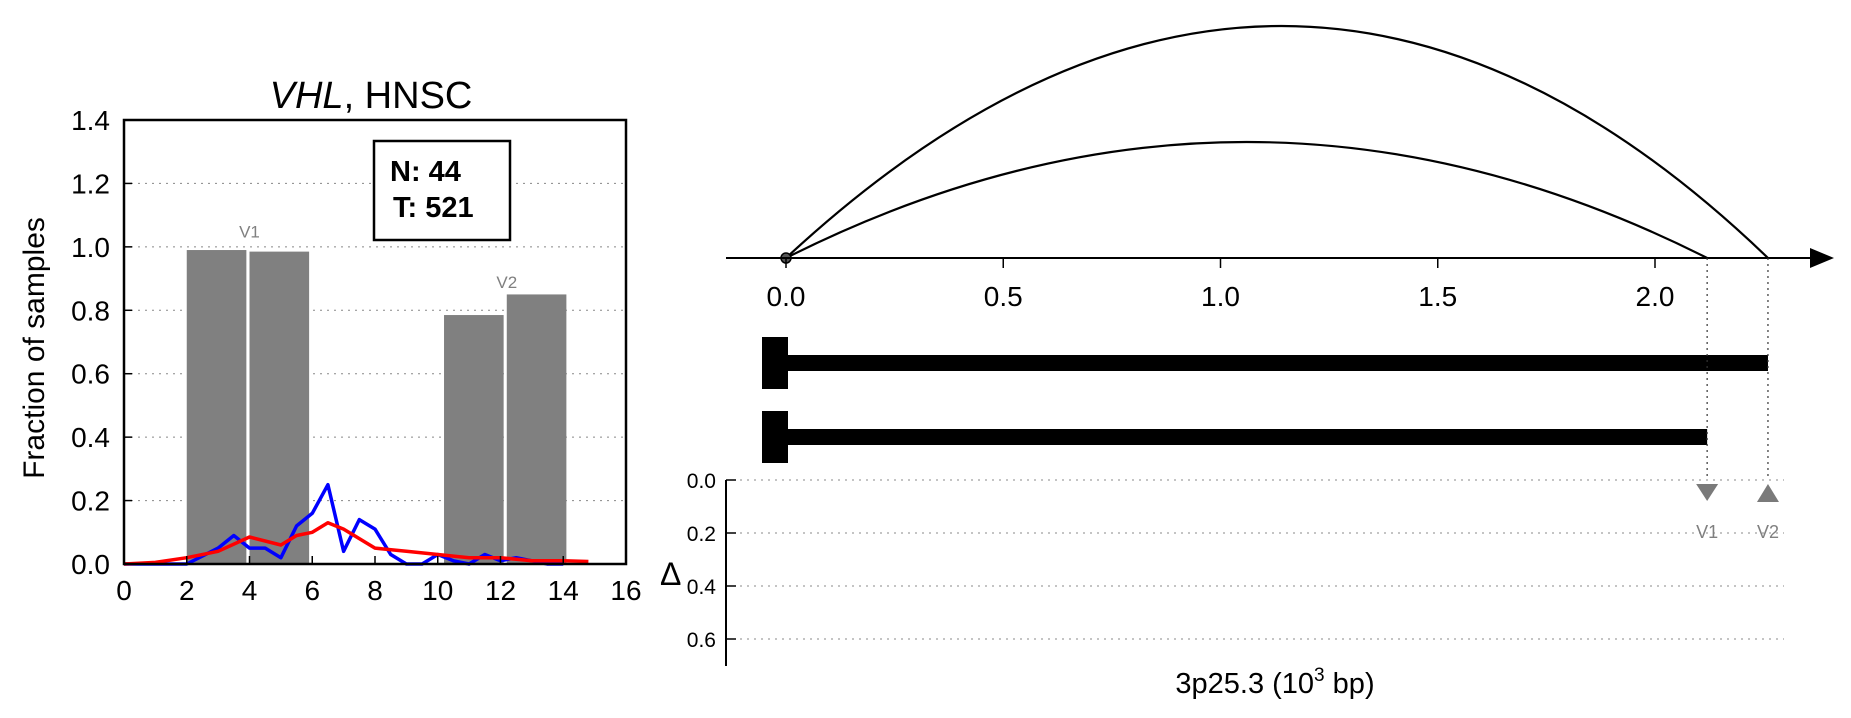 Image resolution: width=1851 pixels, height=718 pixels. What do you see at coordinates (786, 296) in the screenshot?
I see `genomic-x-tick-label: 0.0` at bounding box center [786, 296].